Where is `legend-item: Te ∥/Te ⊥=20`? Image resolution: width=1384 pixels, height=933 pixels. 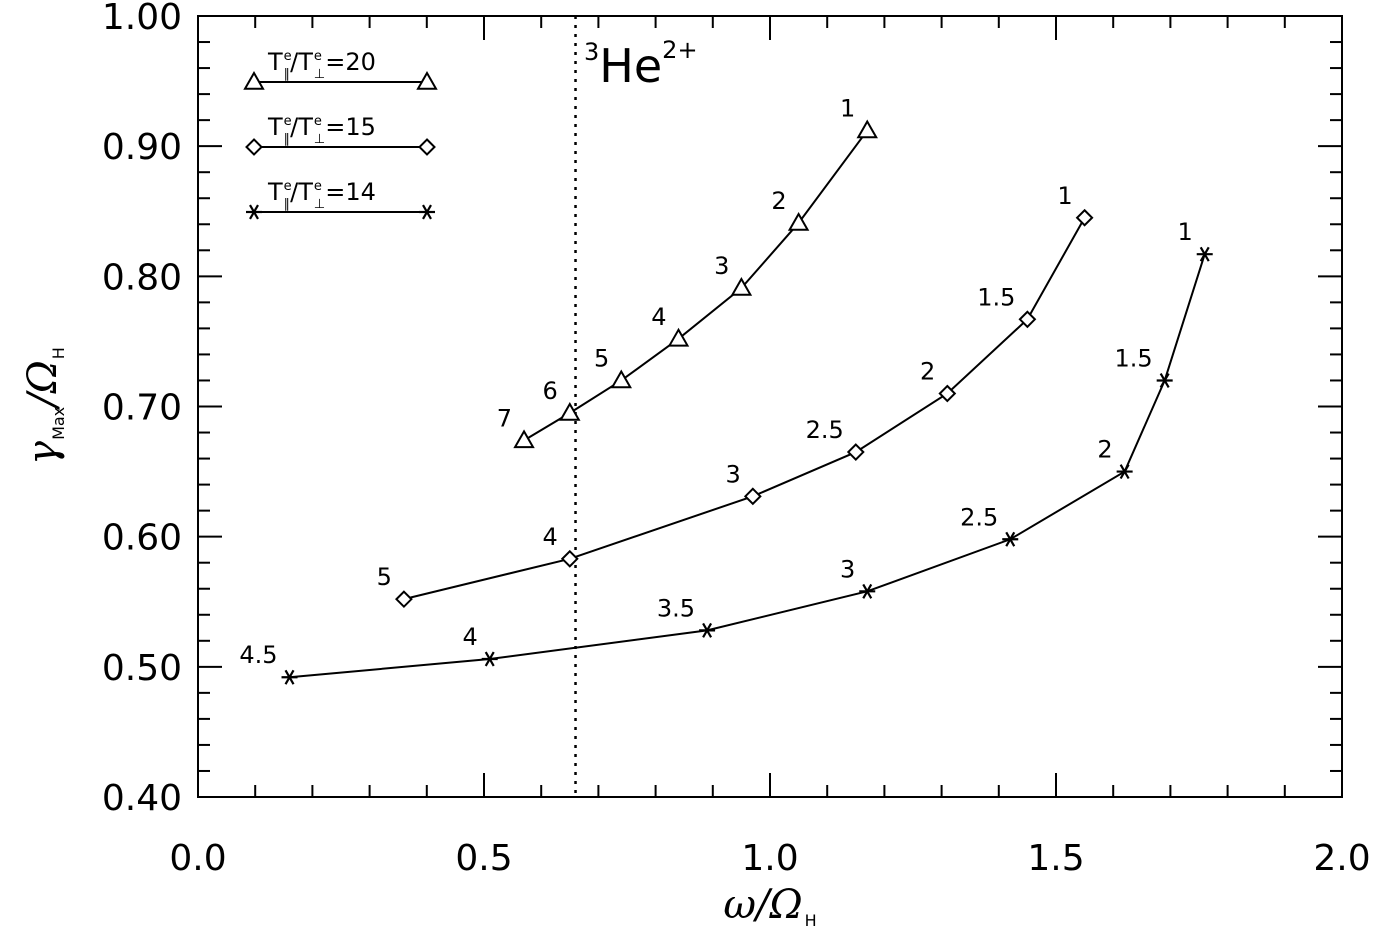
legend-item: Te ∥/Te ⊥=20 is located at coordinates (340, 69).